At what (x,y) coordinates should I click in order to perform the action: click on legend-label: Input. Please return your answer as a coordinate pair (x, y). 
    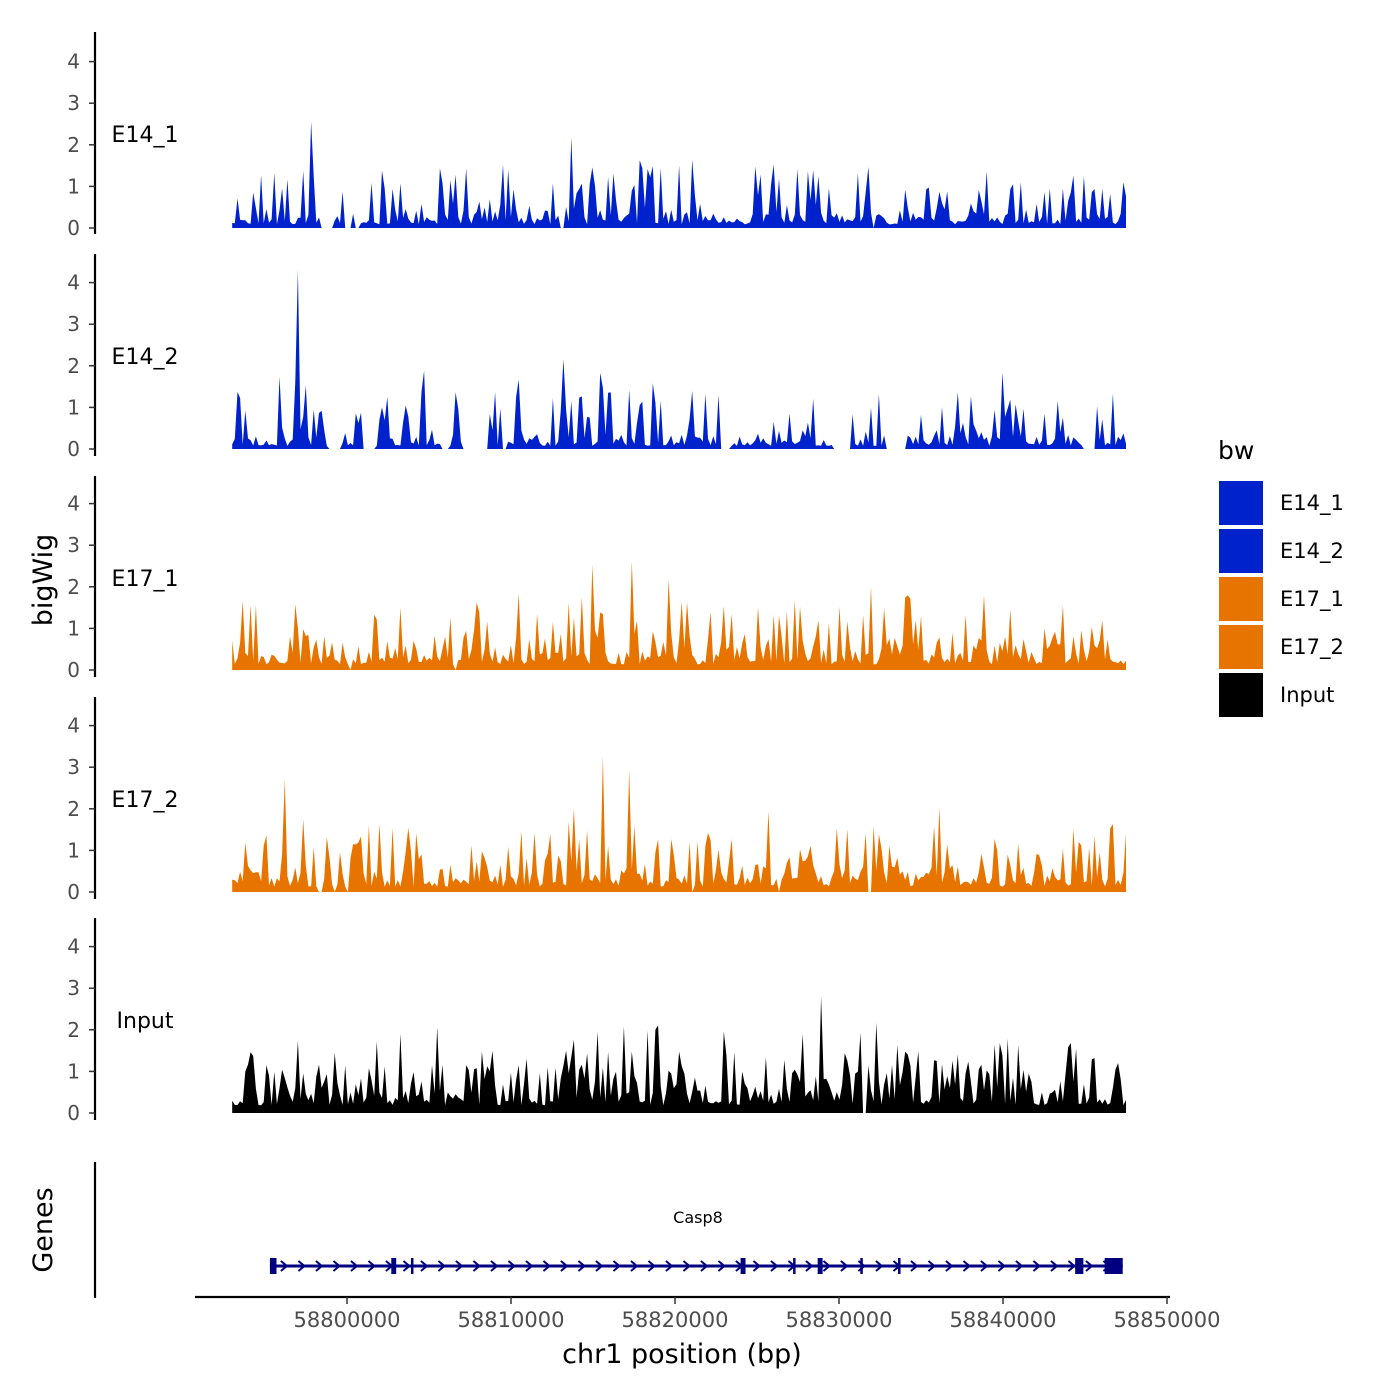
    Looking at the image, I should click on (1307, 695).